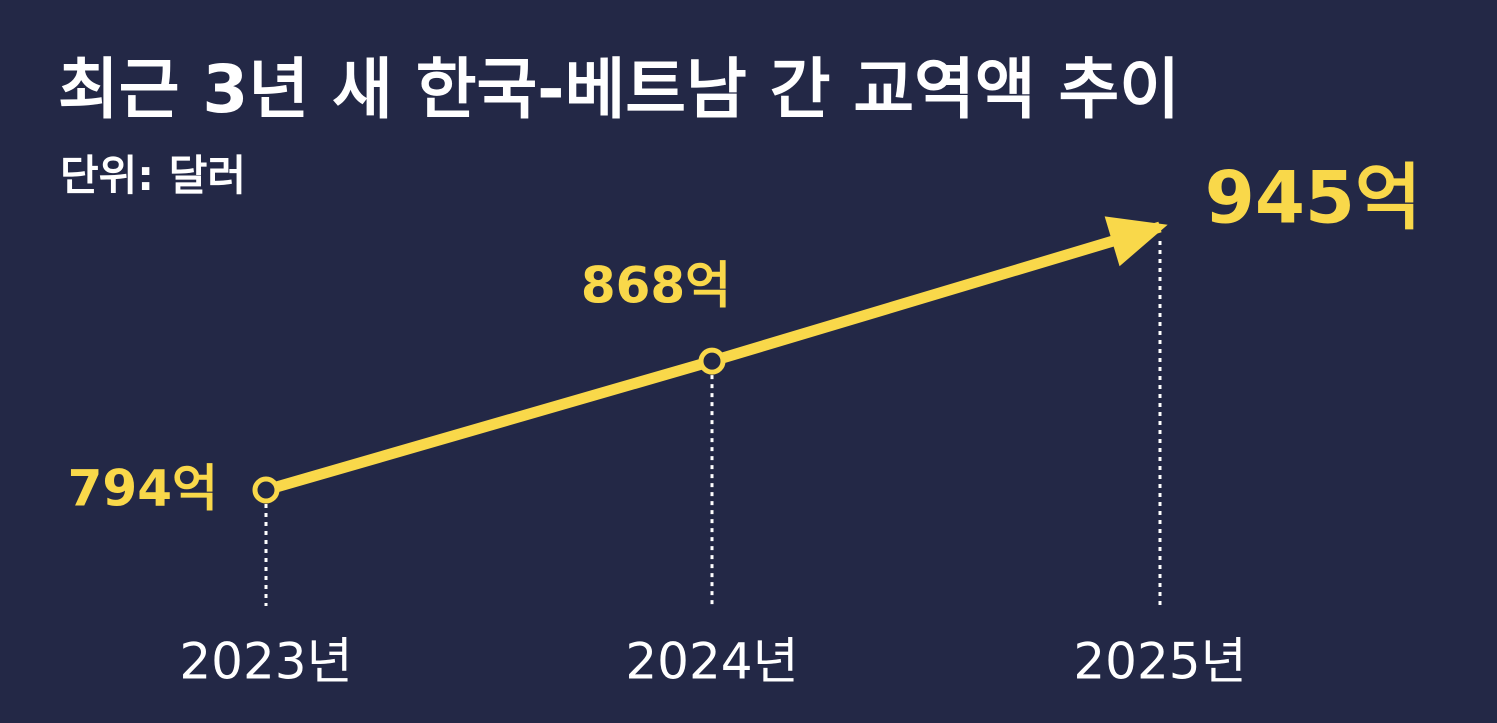 This screenshot has width=1497, height=723. What do you see at coordinates (1159, 662) in the screenshot?
I see `x-tick-label: 2025년` at bounding box center [1159, 662].